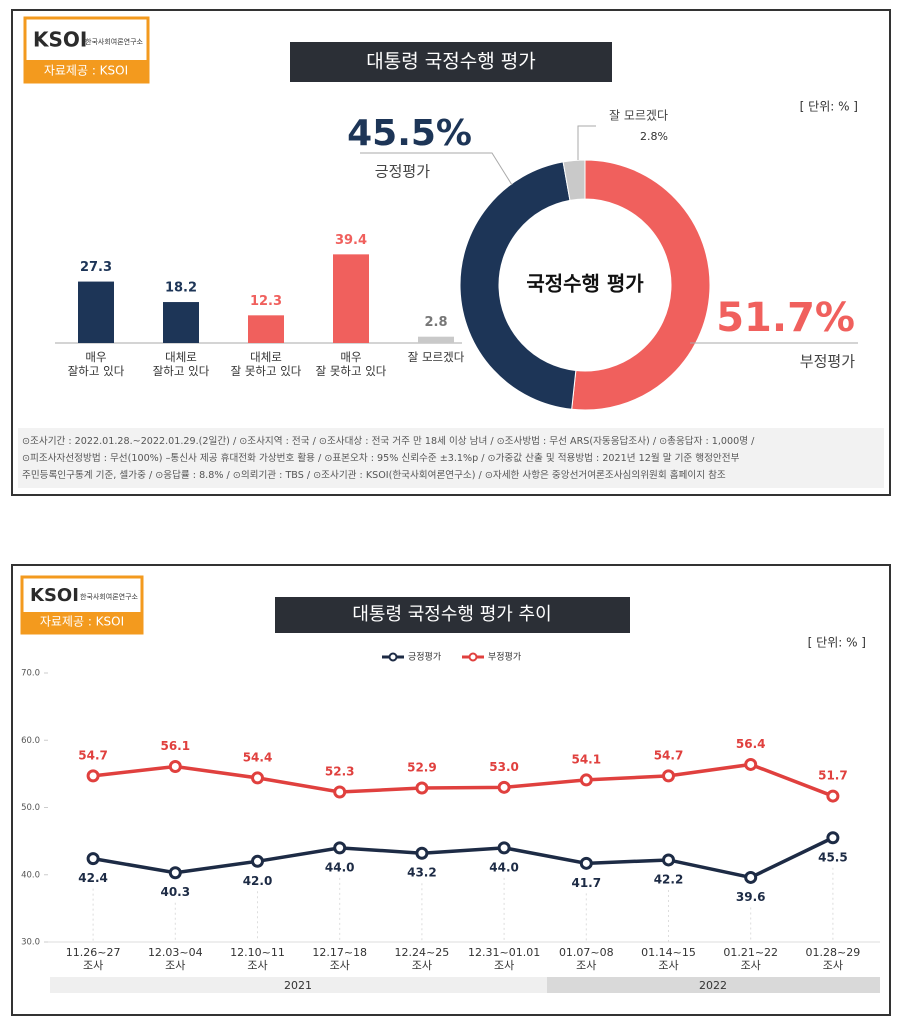  Describe the element at coordinates (266, 301) in the screenshot. I see `value-label: 12.3` at that location.